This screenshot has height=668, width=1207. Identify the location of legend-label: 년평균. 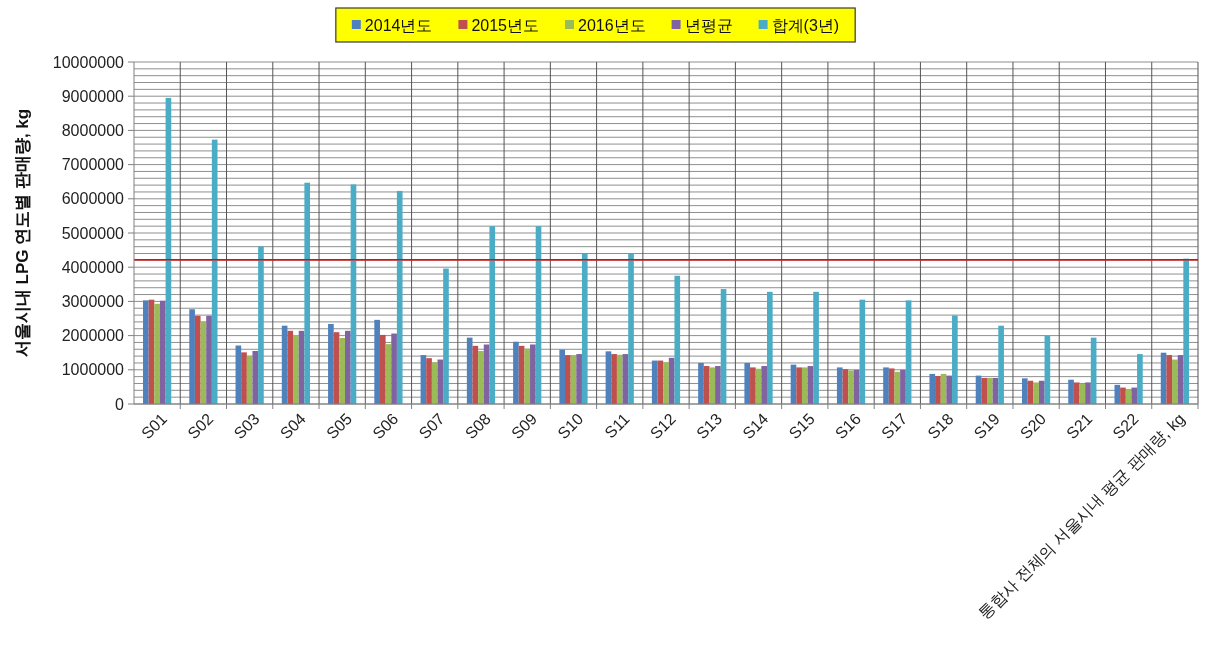
(708, 25).